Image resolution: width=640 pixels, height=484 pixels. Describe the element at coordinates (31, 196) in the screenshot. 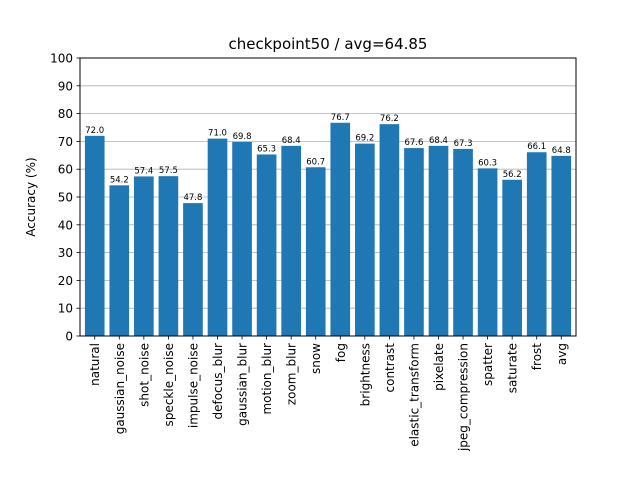

I see `y-axis-label: Accuracy (%)` at that location.